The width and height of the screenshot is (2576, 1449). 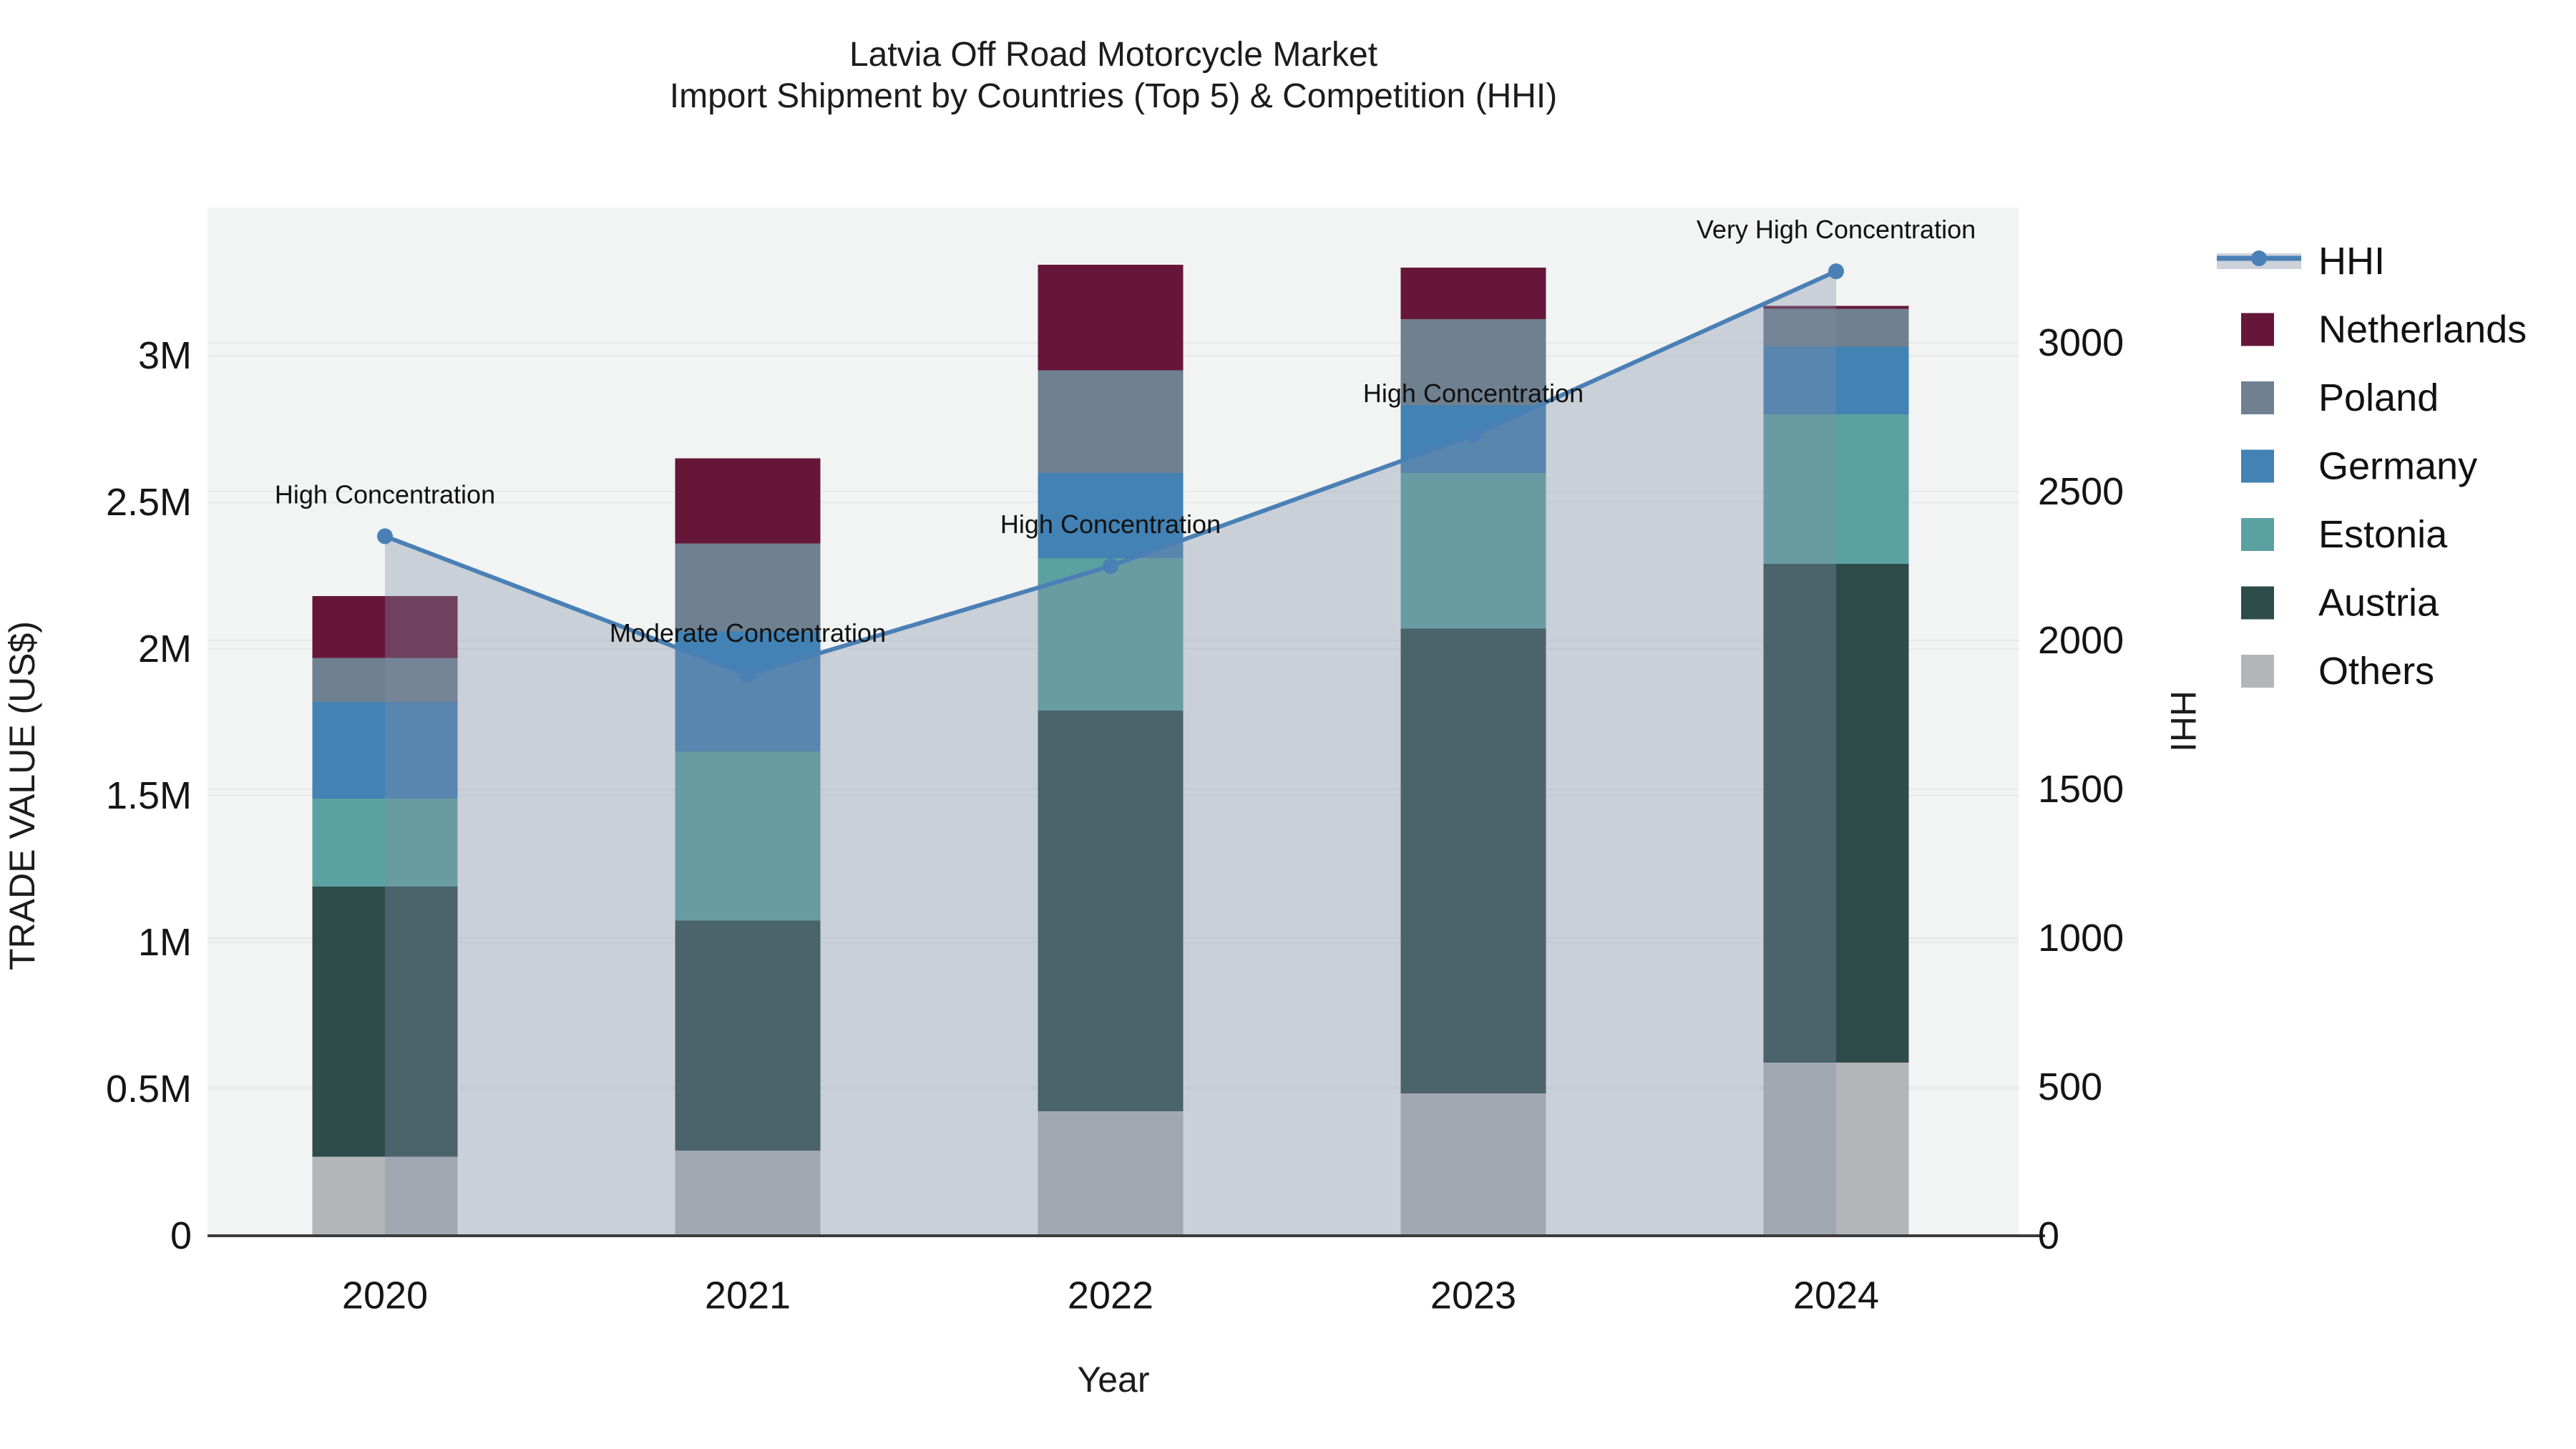 What do you see at coordinates (1473, 551) in the screenshot?
I see `bar-segment-estonia-2023` at bounding box center [1473, 551].